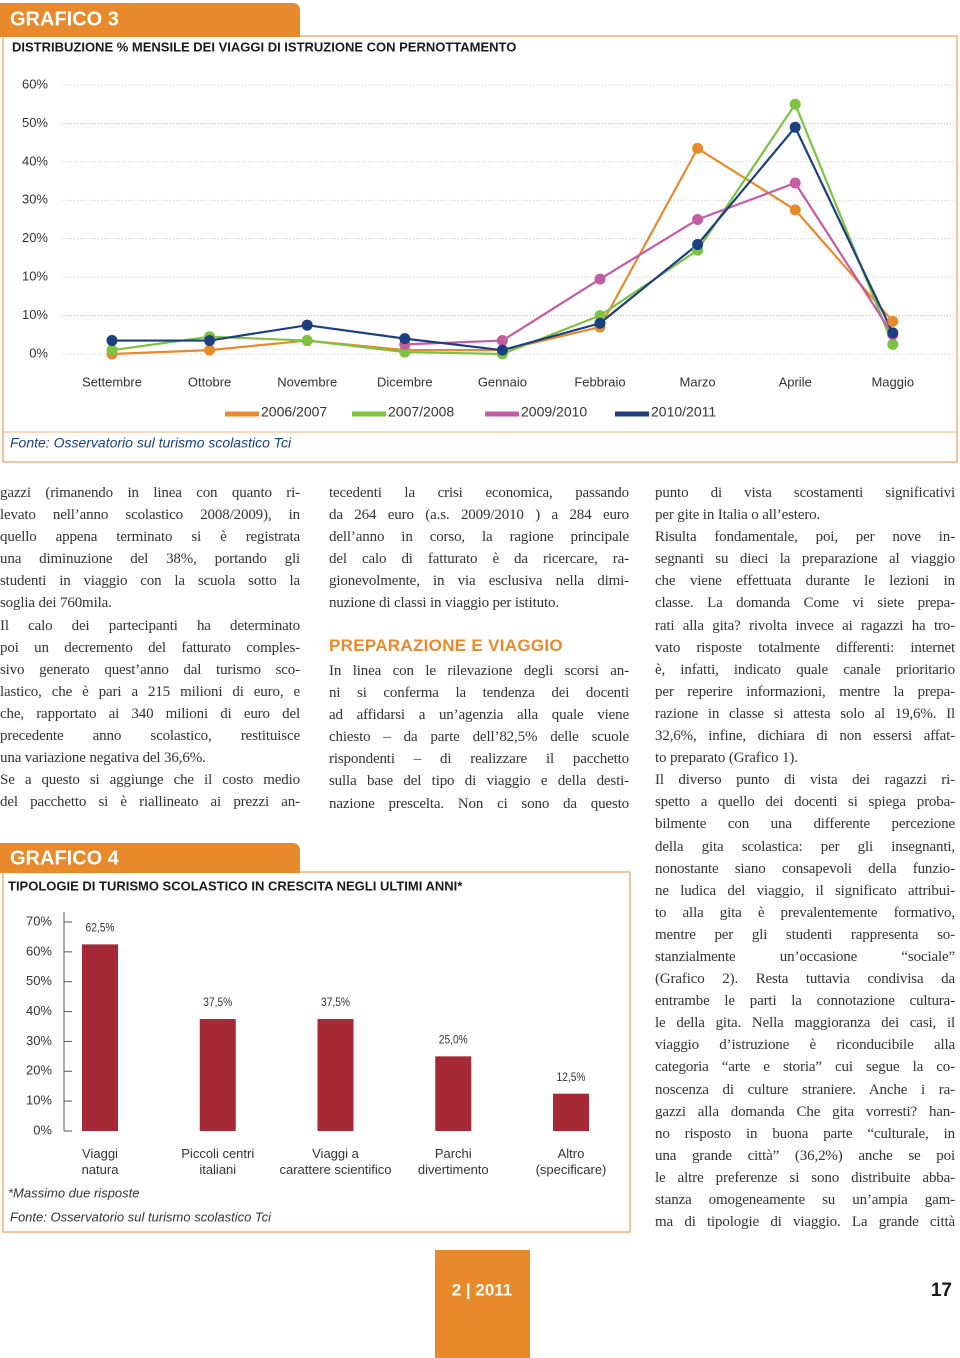  I want to click on y-tick-label: 0%, so click(42, 1129).